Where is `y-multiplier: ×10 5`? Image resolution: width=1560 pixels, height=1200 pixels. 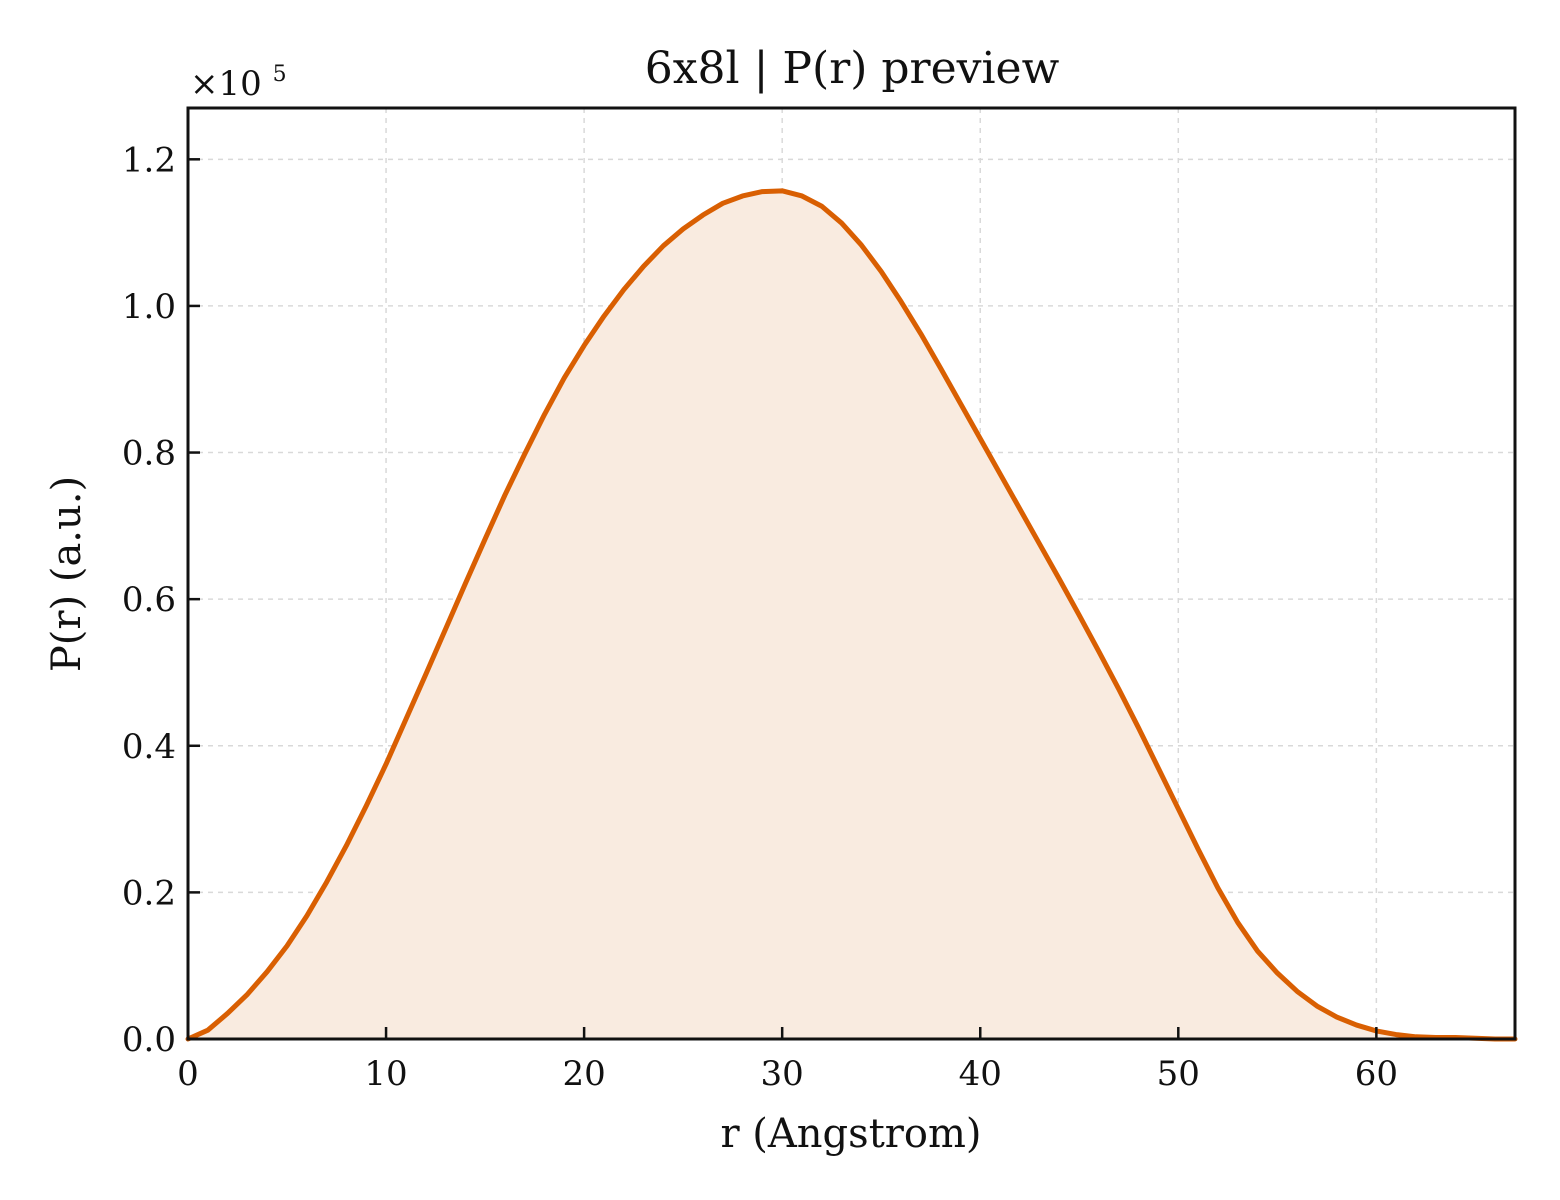 y-multiplier: ×10 5 is located at coordinates (238, 83).